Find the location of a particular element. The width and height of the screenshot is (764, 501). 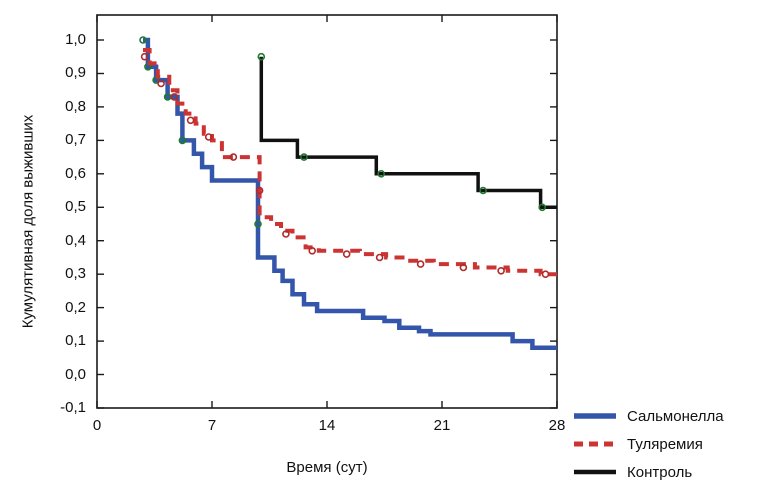

x-tick-label: 21 is located at coordinates (442, 425).